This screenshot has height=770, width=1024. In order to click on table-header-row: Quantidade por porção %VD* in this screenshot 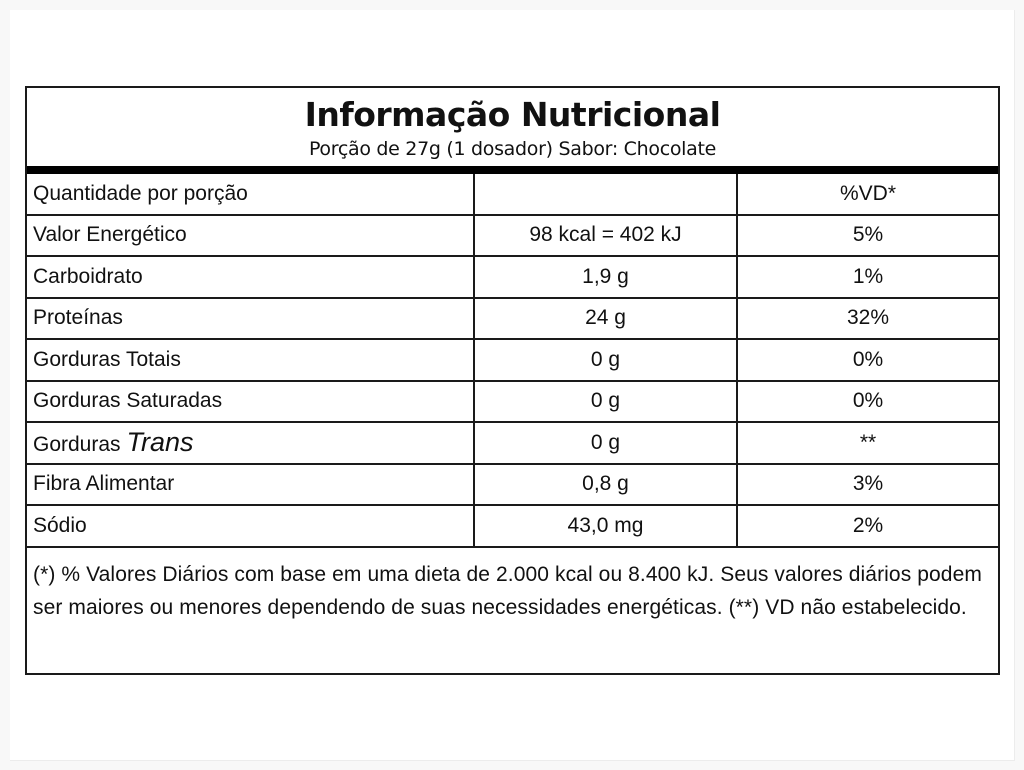, I will do `click(512, 195)`.